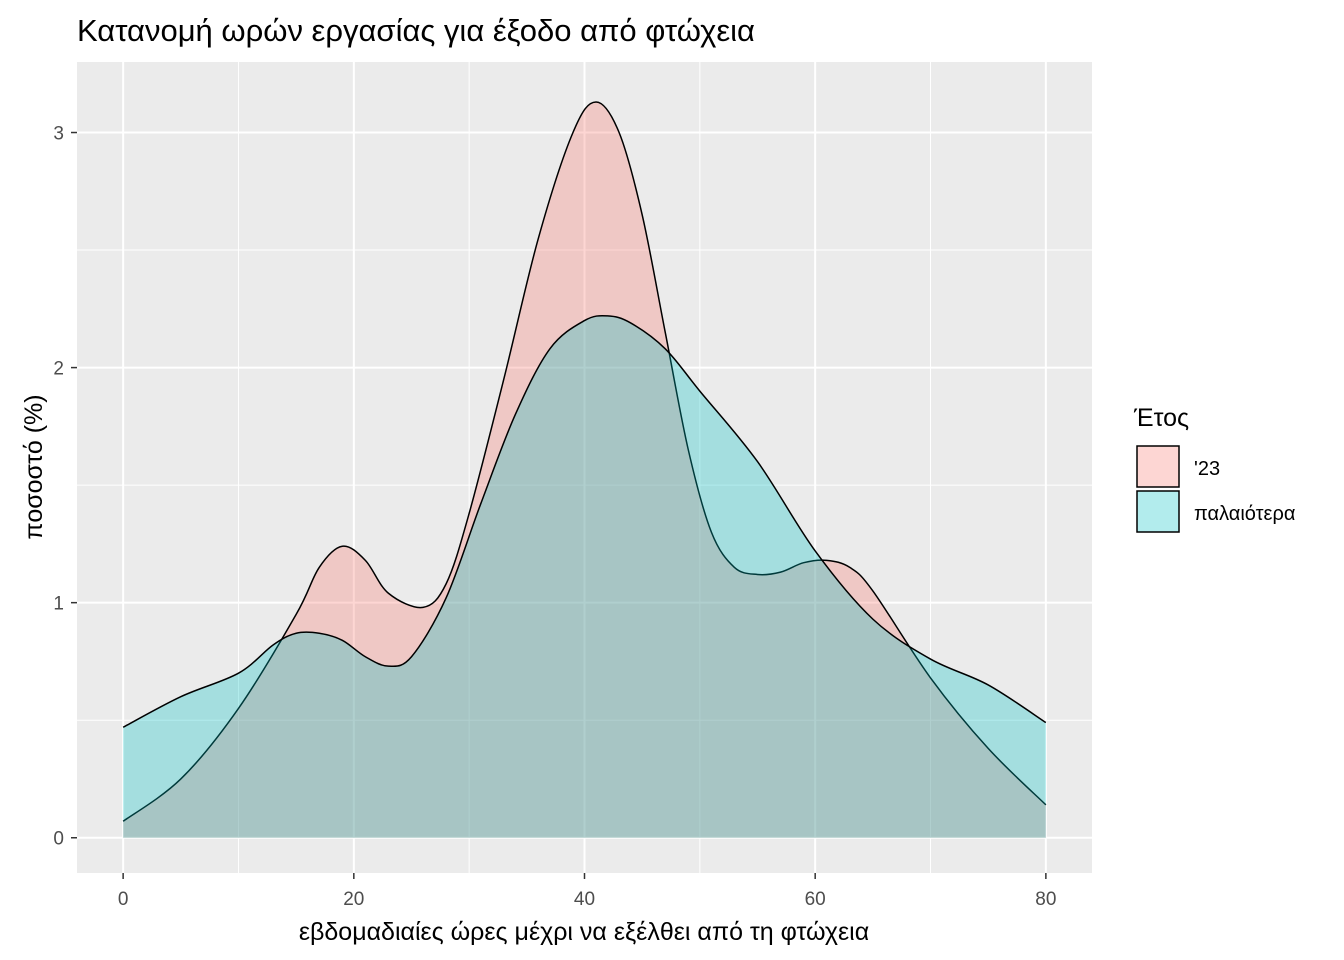 This screenshot has height=960, width=1344. What do you see at coordinates (353, 899) in the screenshot?
I see `x-tick-label: 20` at bounding box center [353, 899].